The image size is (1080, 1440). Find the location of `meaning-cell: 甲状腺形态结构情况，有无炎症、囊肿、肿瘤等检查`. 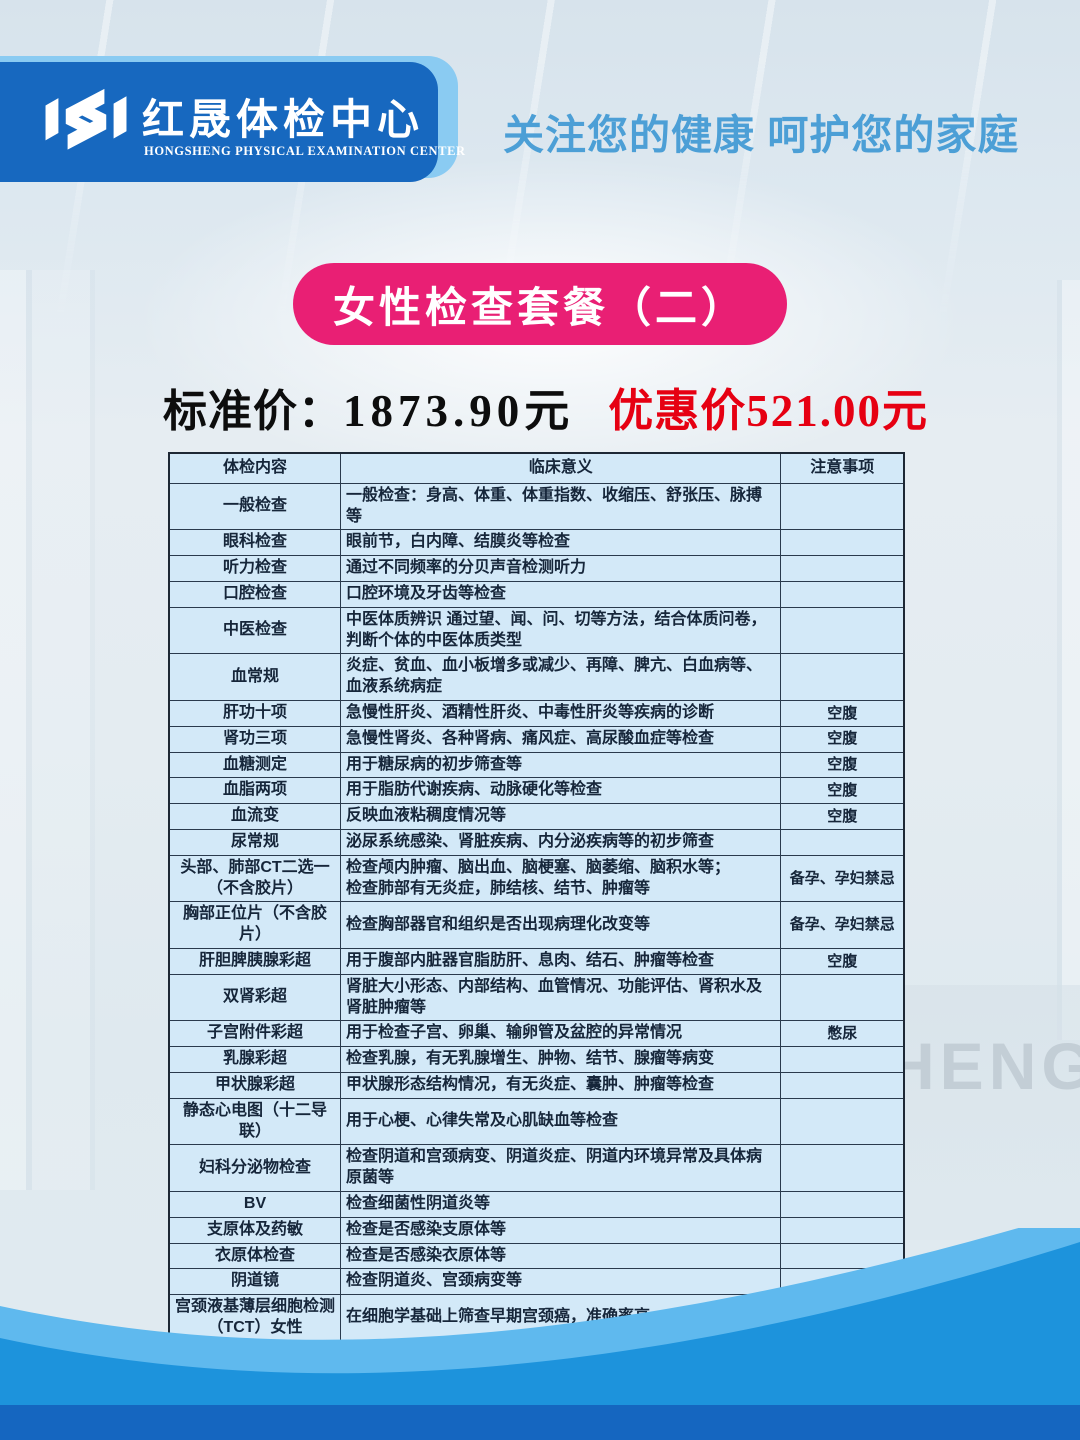

meaning-cell: 甲状腺形态结构情况，有无炎症、囊肿、肿瘤等检查 is located at coordinates (561, 1085).